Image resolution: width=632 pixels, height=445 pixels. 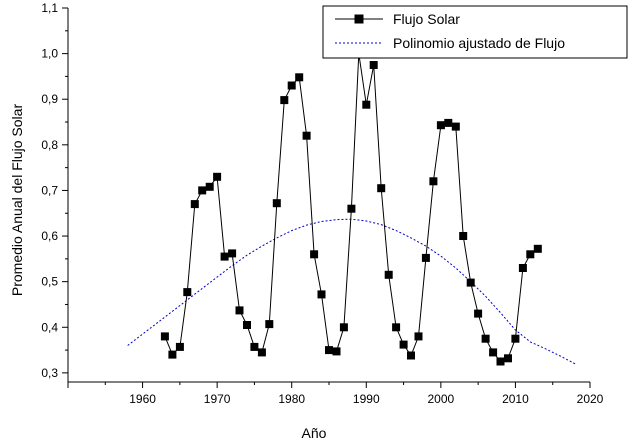 I want to click on legend-box, so click(x=475, y=32).